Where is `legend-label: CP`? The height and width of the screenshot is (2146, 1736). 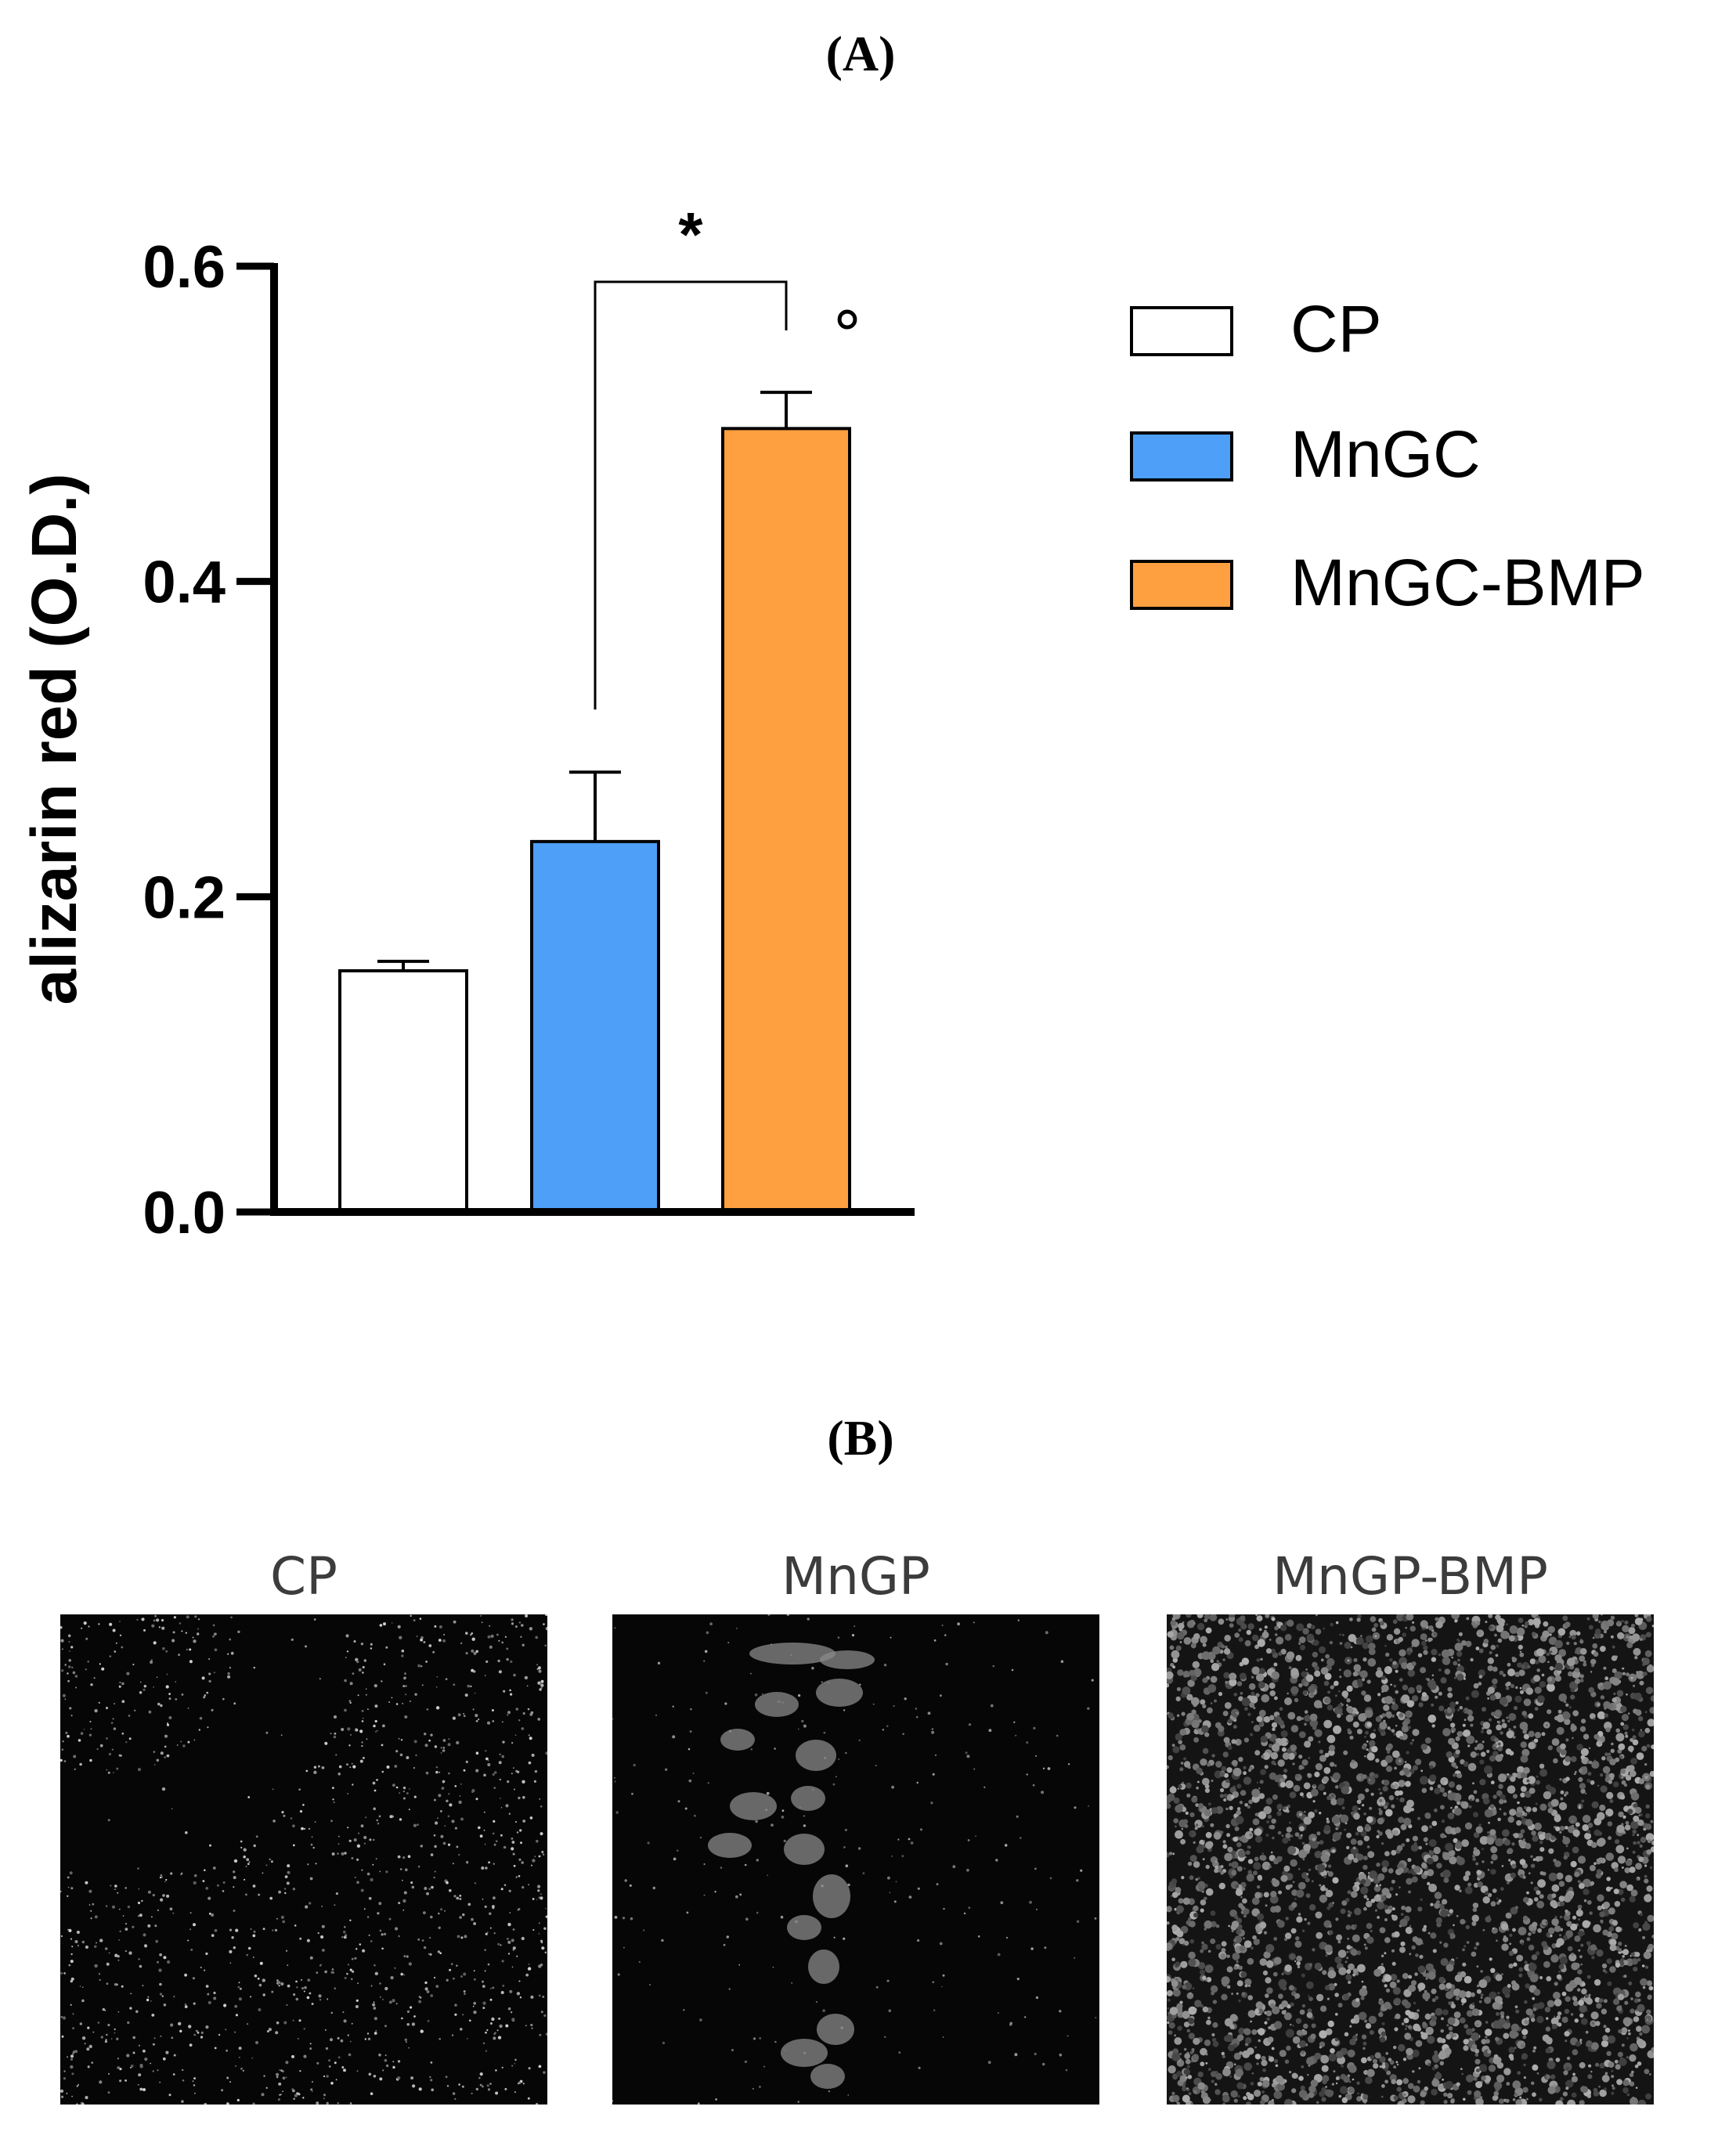
legend-label: CP is located at coordinates (1336, 329).